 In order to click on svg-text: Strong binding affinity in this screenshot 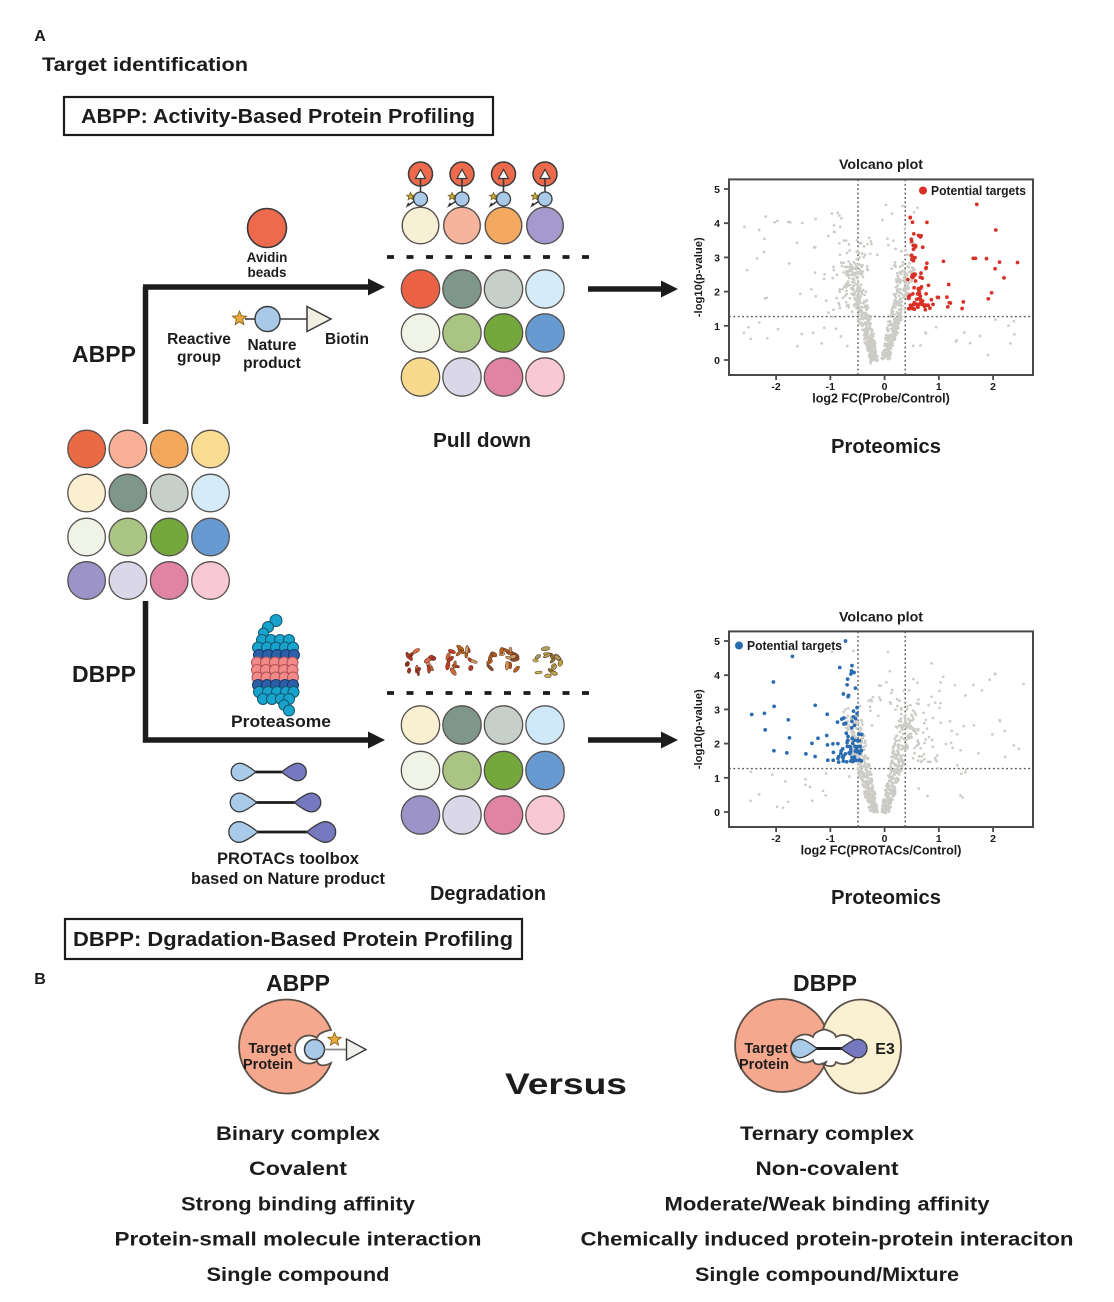, I will do `click(298, 1204)`.